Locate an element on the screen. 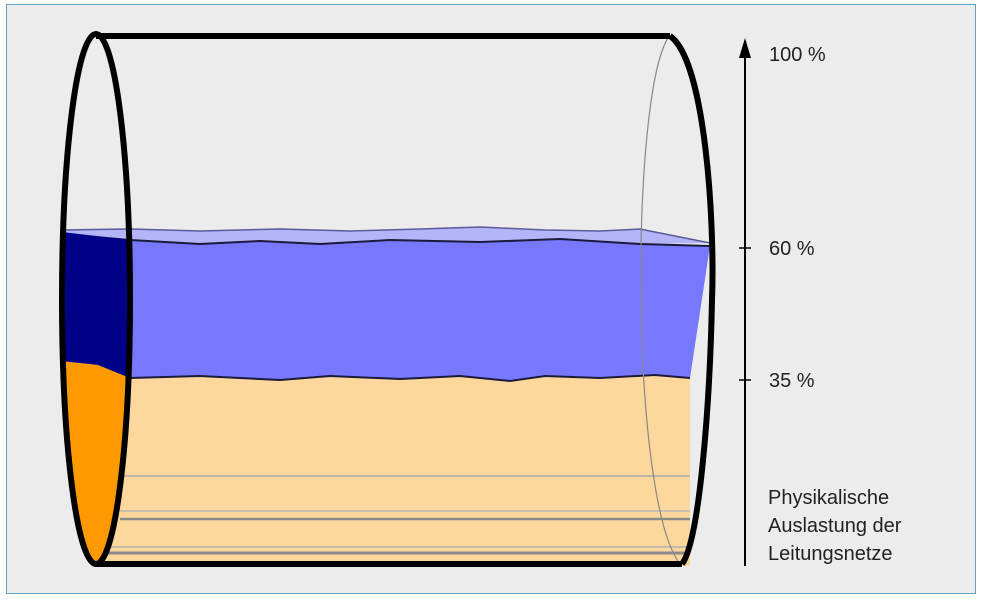 This screenshot has height=603, width=983. upper-surface-line is located at coordinates (386, 240).